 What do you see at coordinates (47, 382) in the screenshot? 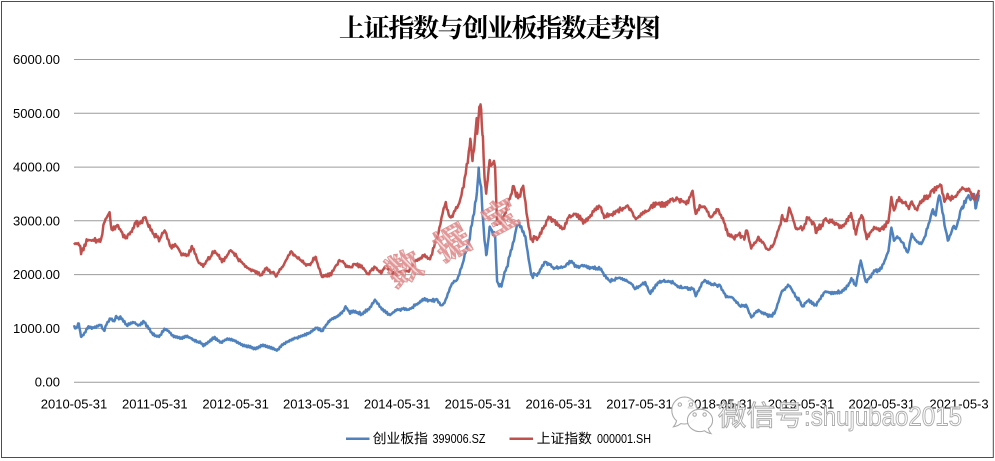
I see `svg-text: 0.00` at bounding box center [47, 382].